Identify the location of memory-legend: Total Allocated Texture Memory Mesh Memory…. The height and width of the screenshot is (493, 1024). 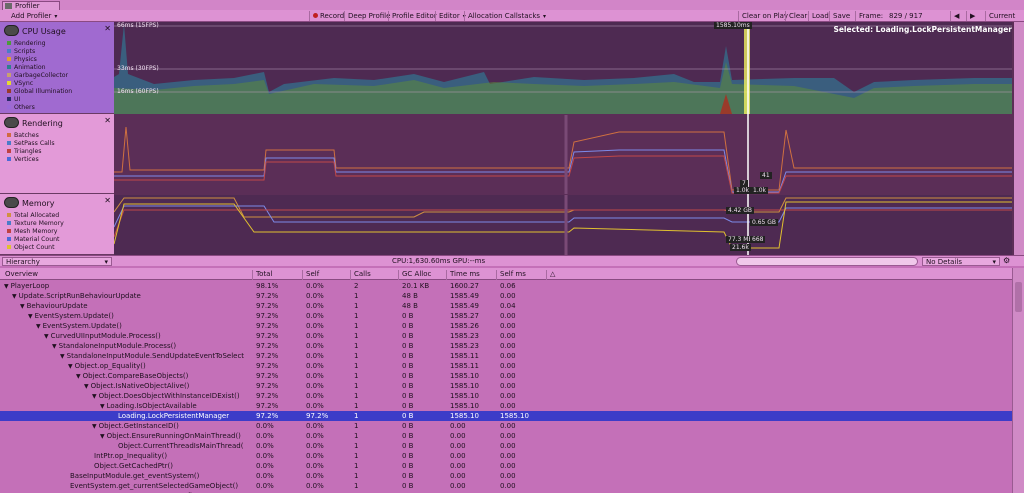
(35, 232).